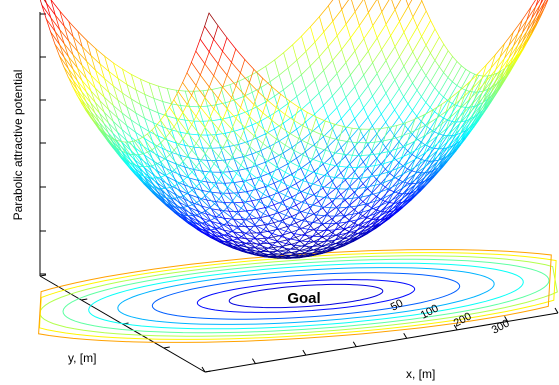 The width and height of the screenshot is (559, 385). Describe the element at coordinates (430, 311) in the screenshot. I see `contour-label: 100` at that location.